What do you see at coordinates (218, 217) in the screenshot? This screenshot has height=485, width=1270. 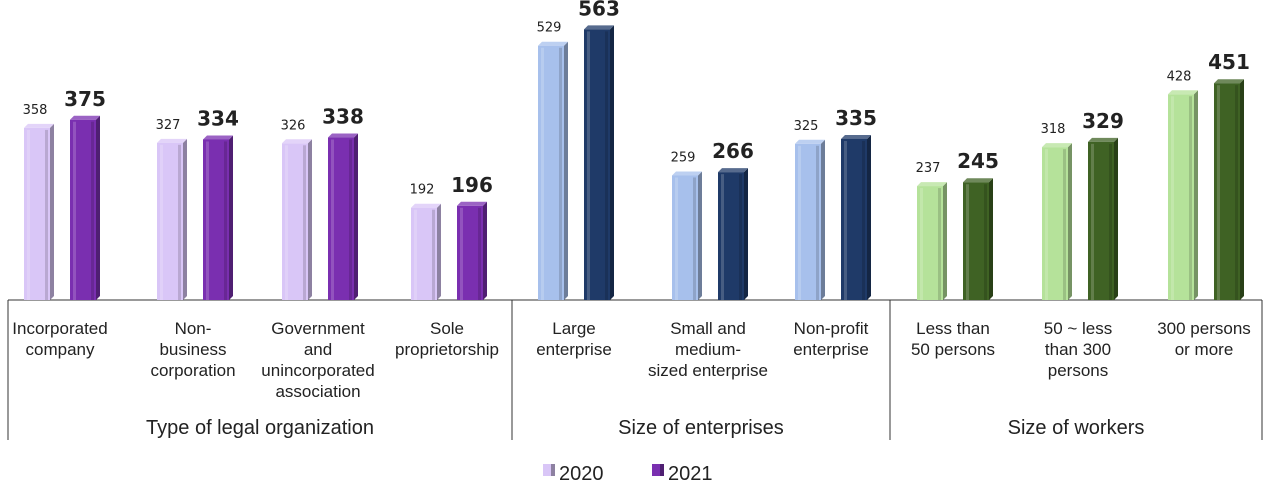 I see `bar-0-1-2021` at bounding box center [218, 217].